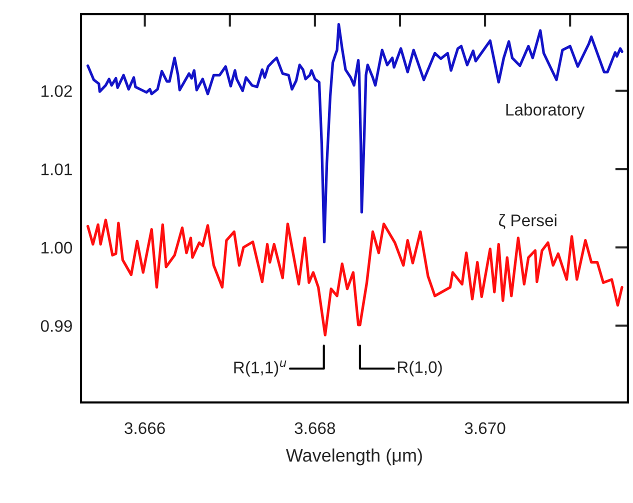  Describe the element at coordinates (527, 222) in the screenshot. I see `series-label: ζ Persei` at that location.